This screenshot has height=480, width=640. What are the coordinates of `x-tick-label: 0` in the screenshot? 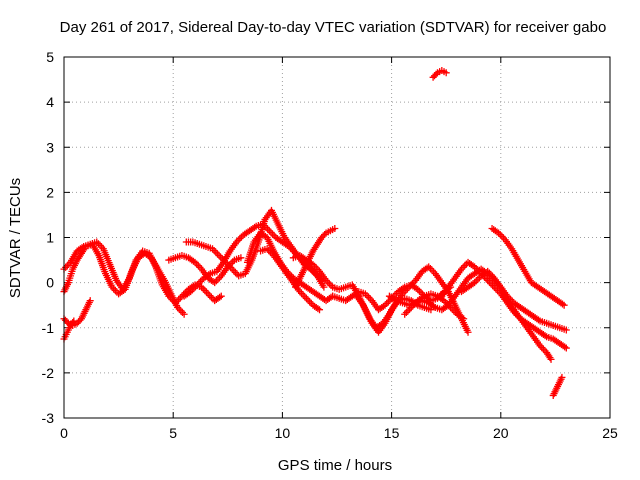 It's located at (64, 433).